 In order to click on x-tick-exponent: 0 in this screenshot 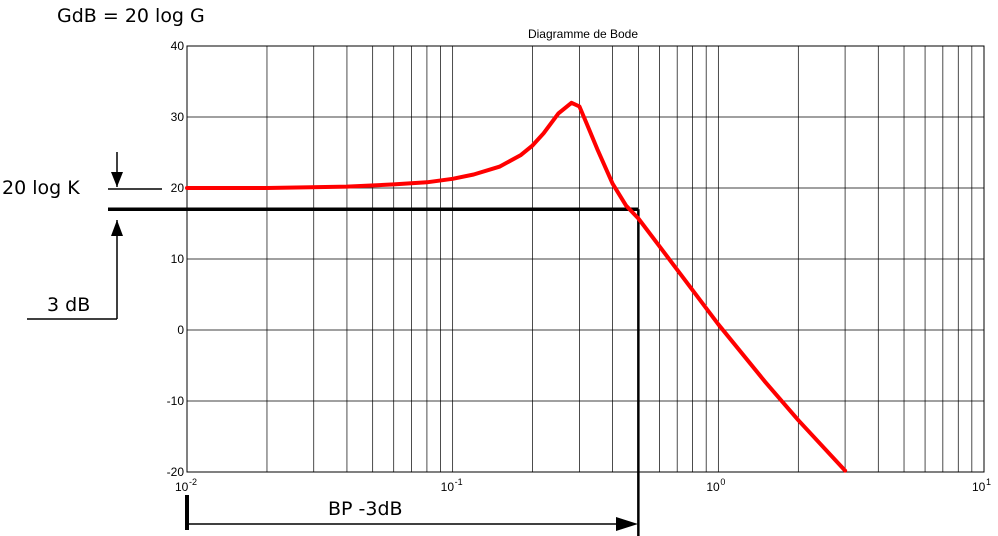, I will do `click(722, 482)`.